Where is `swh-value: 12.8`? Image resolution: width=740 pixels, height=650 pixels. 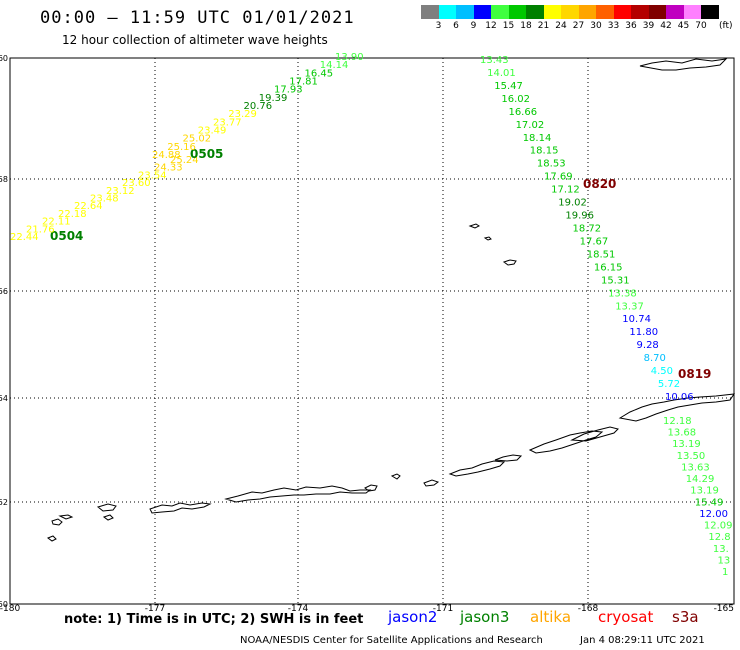 swh-value: 12.8 is located at coordinates (719, 537).